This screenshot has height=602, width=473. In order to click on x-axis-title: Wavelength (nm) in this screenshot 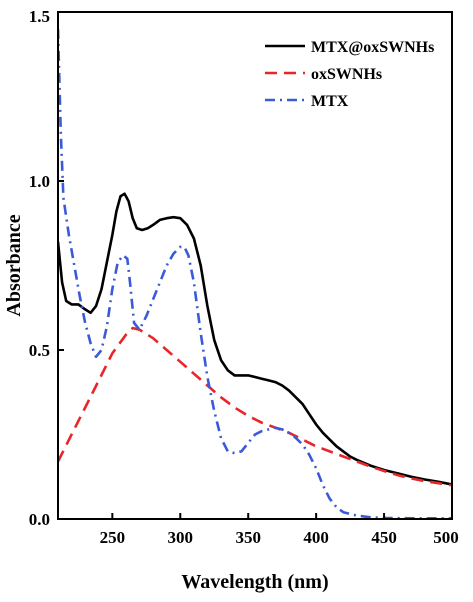, I will do `click(254, 582)`.